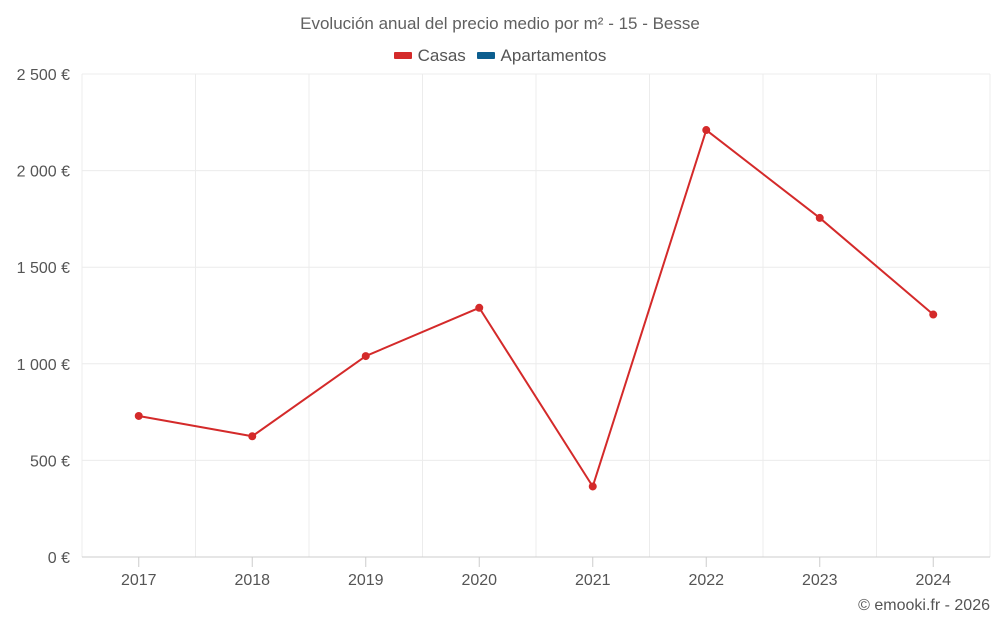 The height and width of the screenshot is (625, 1000). I want to click on y-tick-label: 0 €, so click(59, 558).